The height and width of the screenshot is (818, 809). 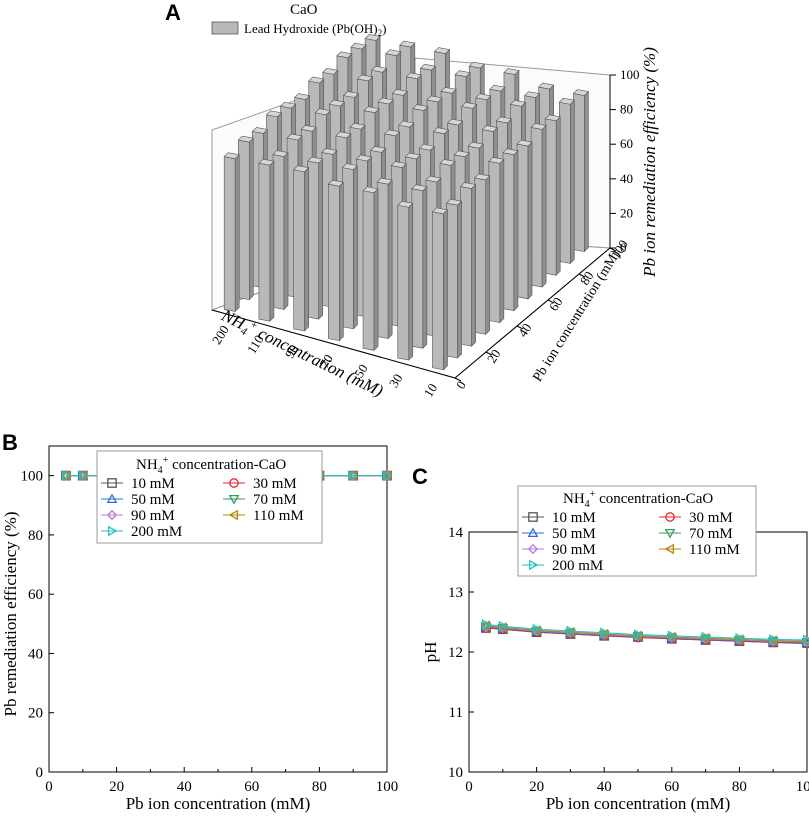 I want to click on z-tick-label: 0, so click(x=623, y=247).